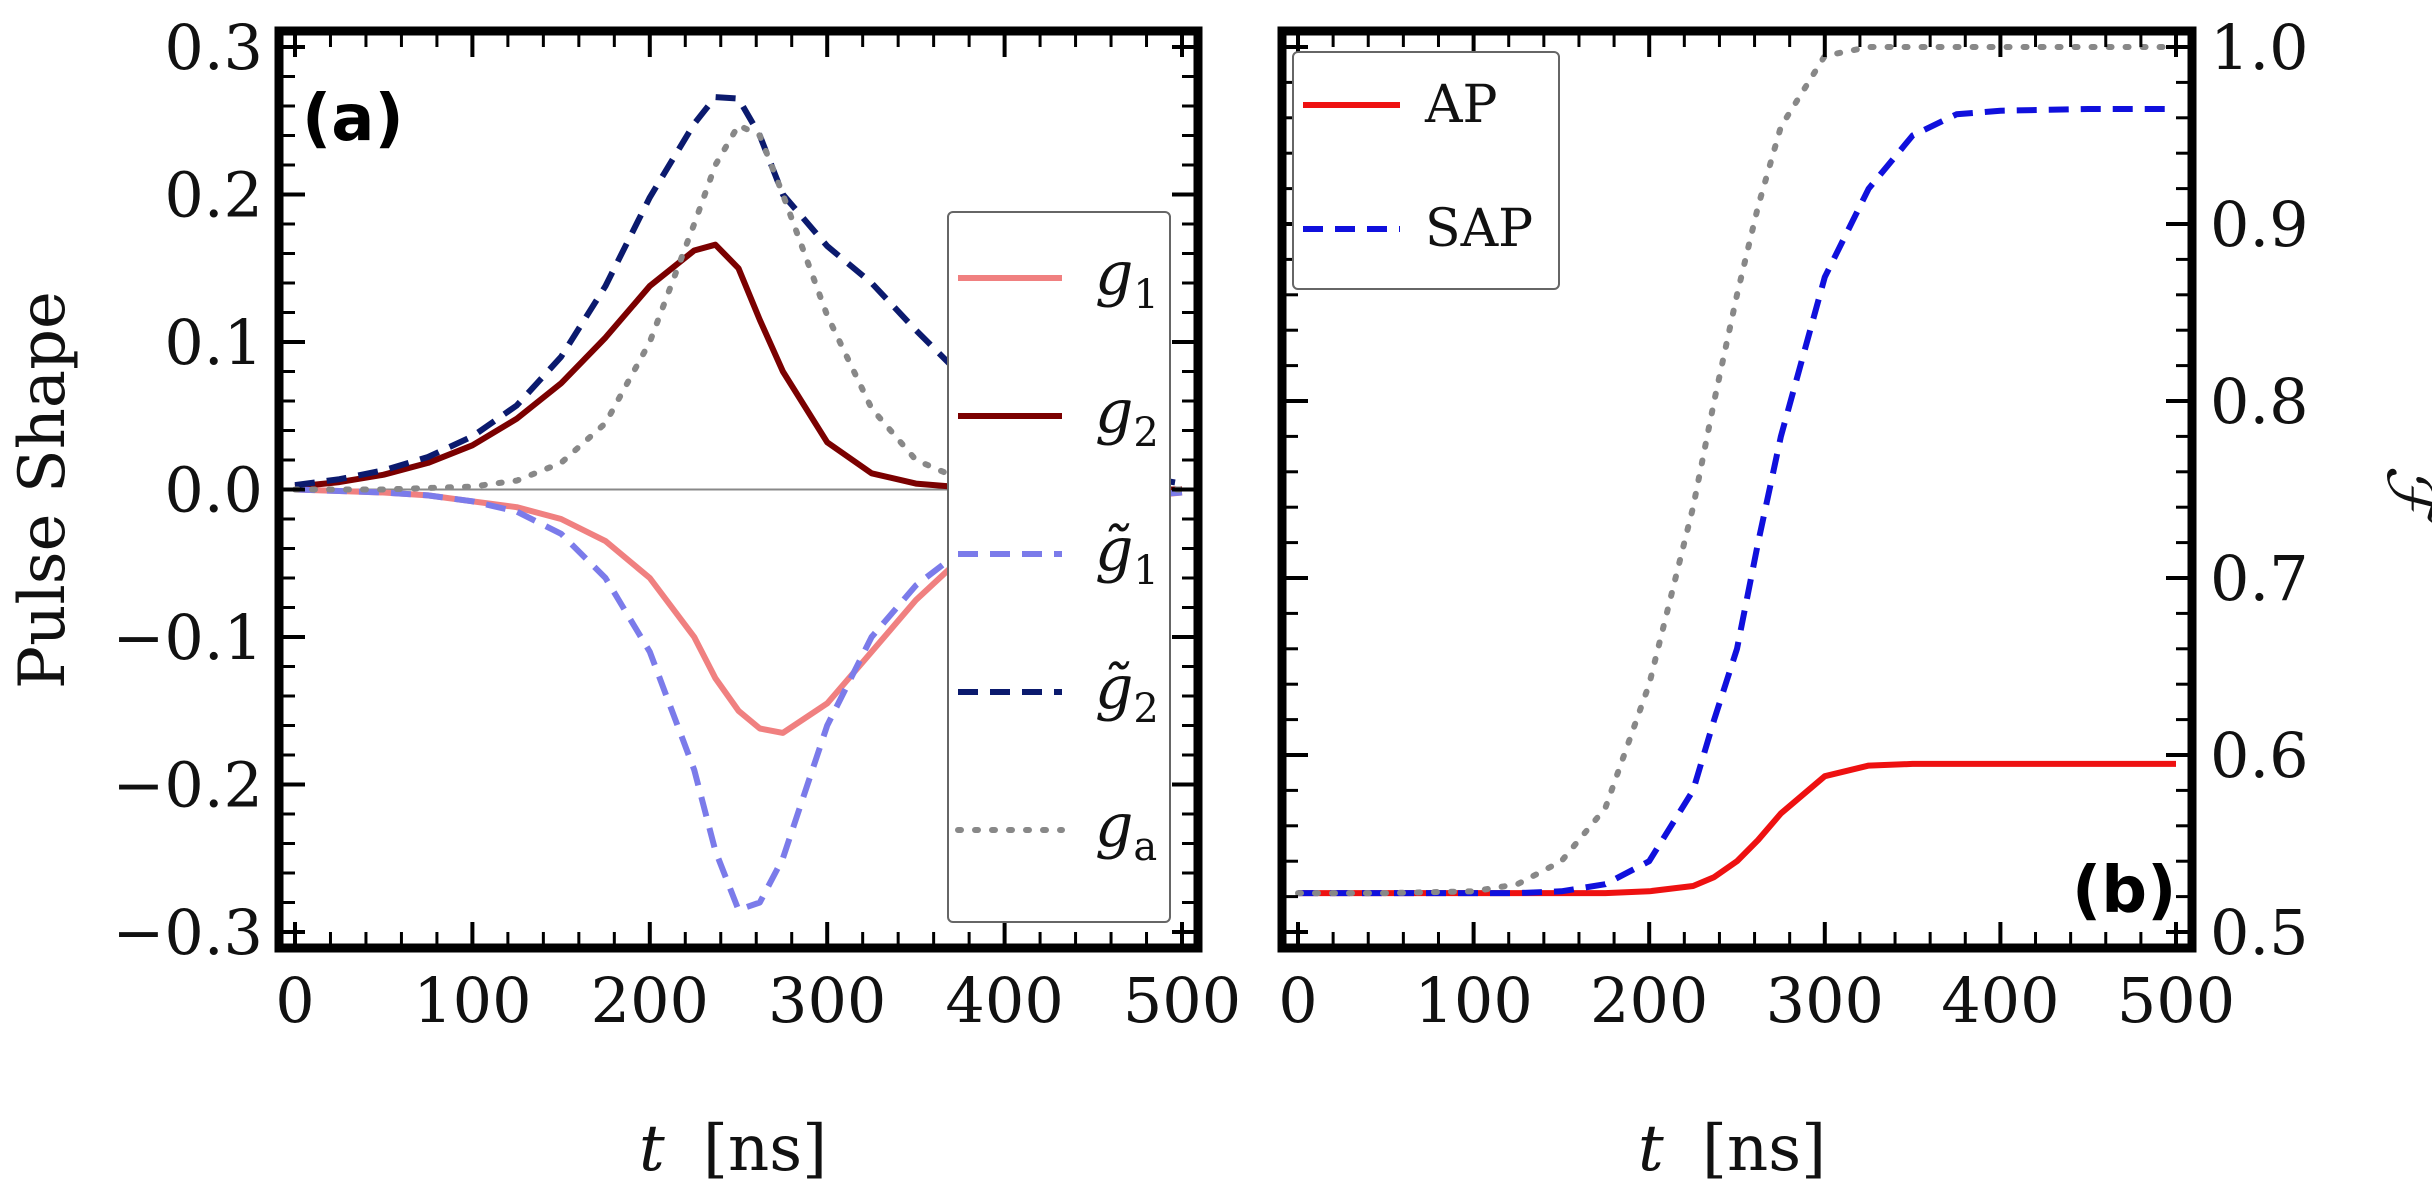  I want to click on legend-label-a-0: g1, so click(1127, 278).